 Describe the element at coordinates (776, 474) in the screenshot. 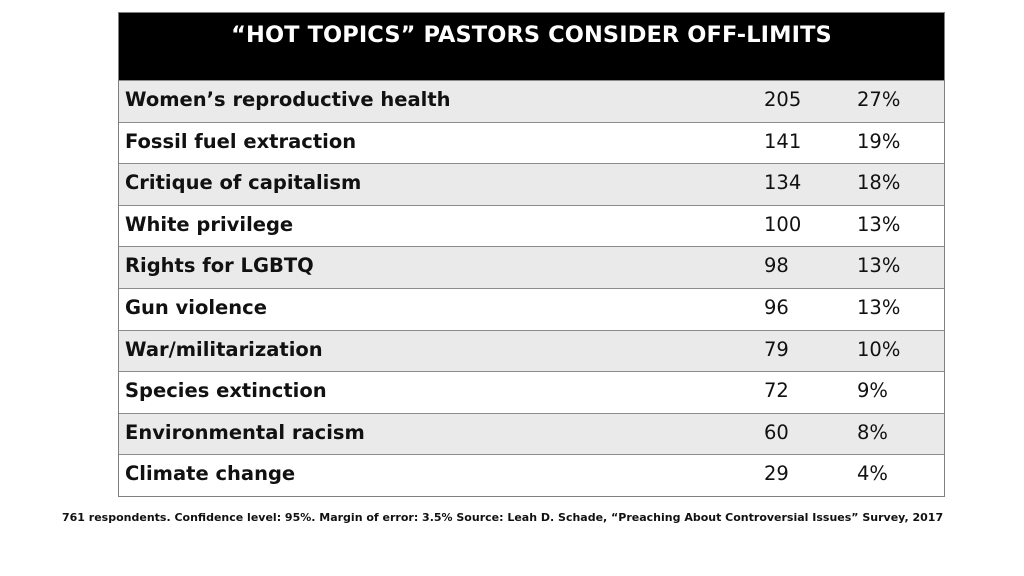

I see `count-cell: 29` at that location.